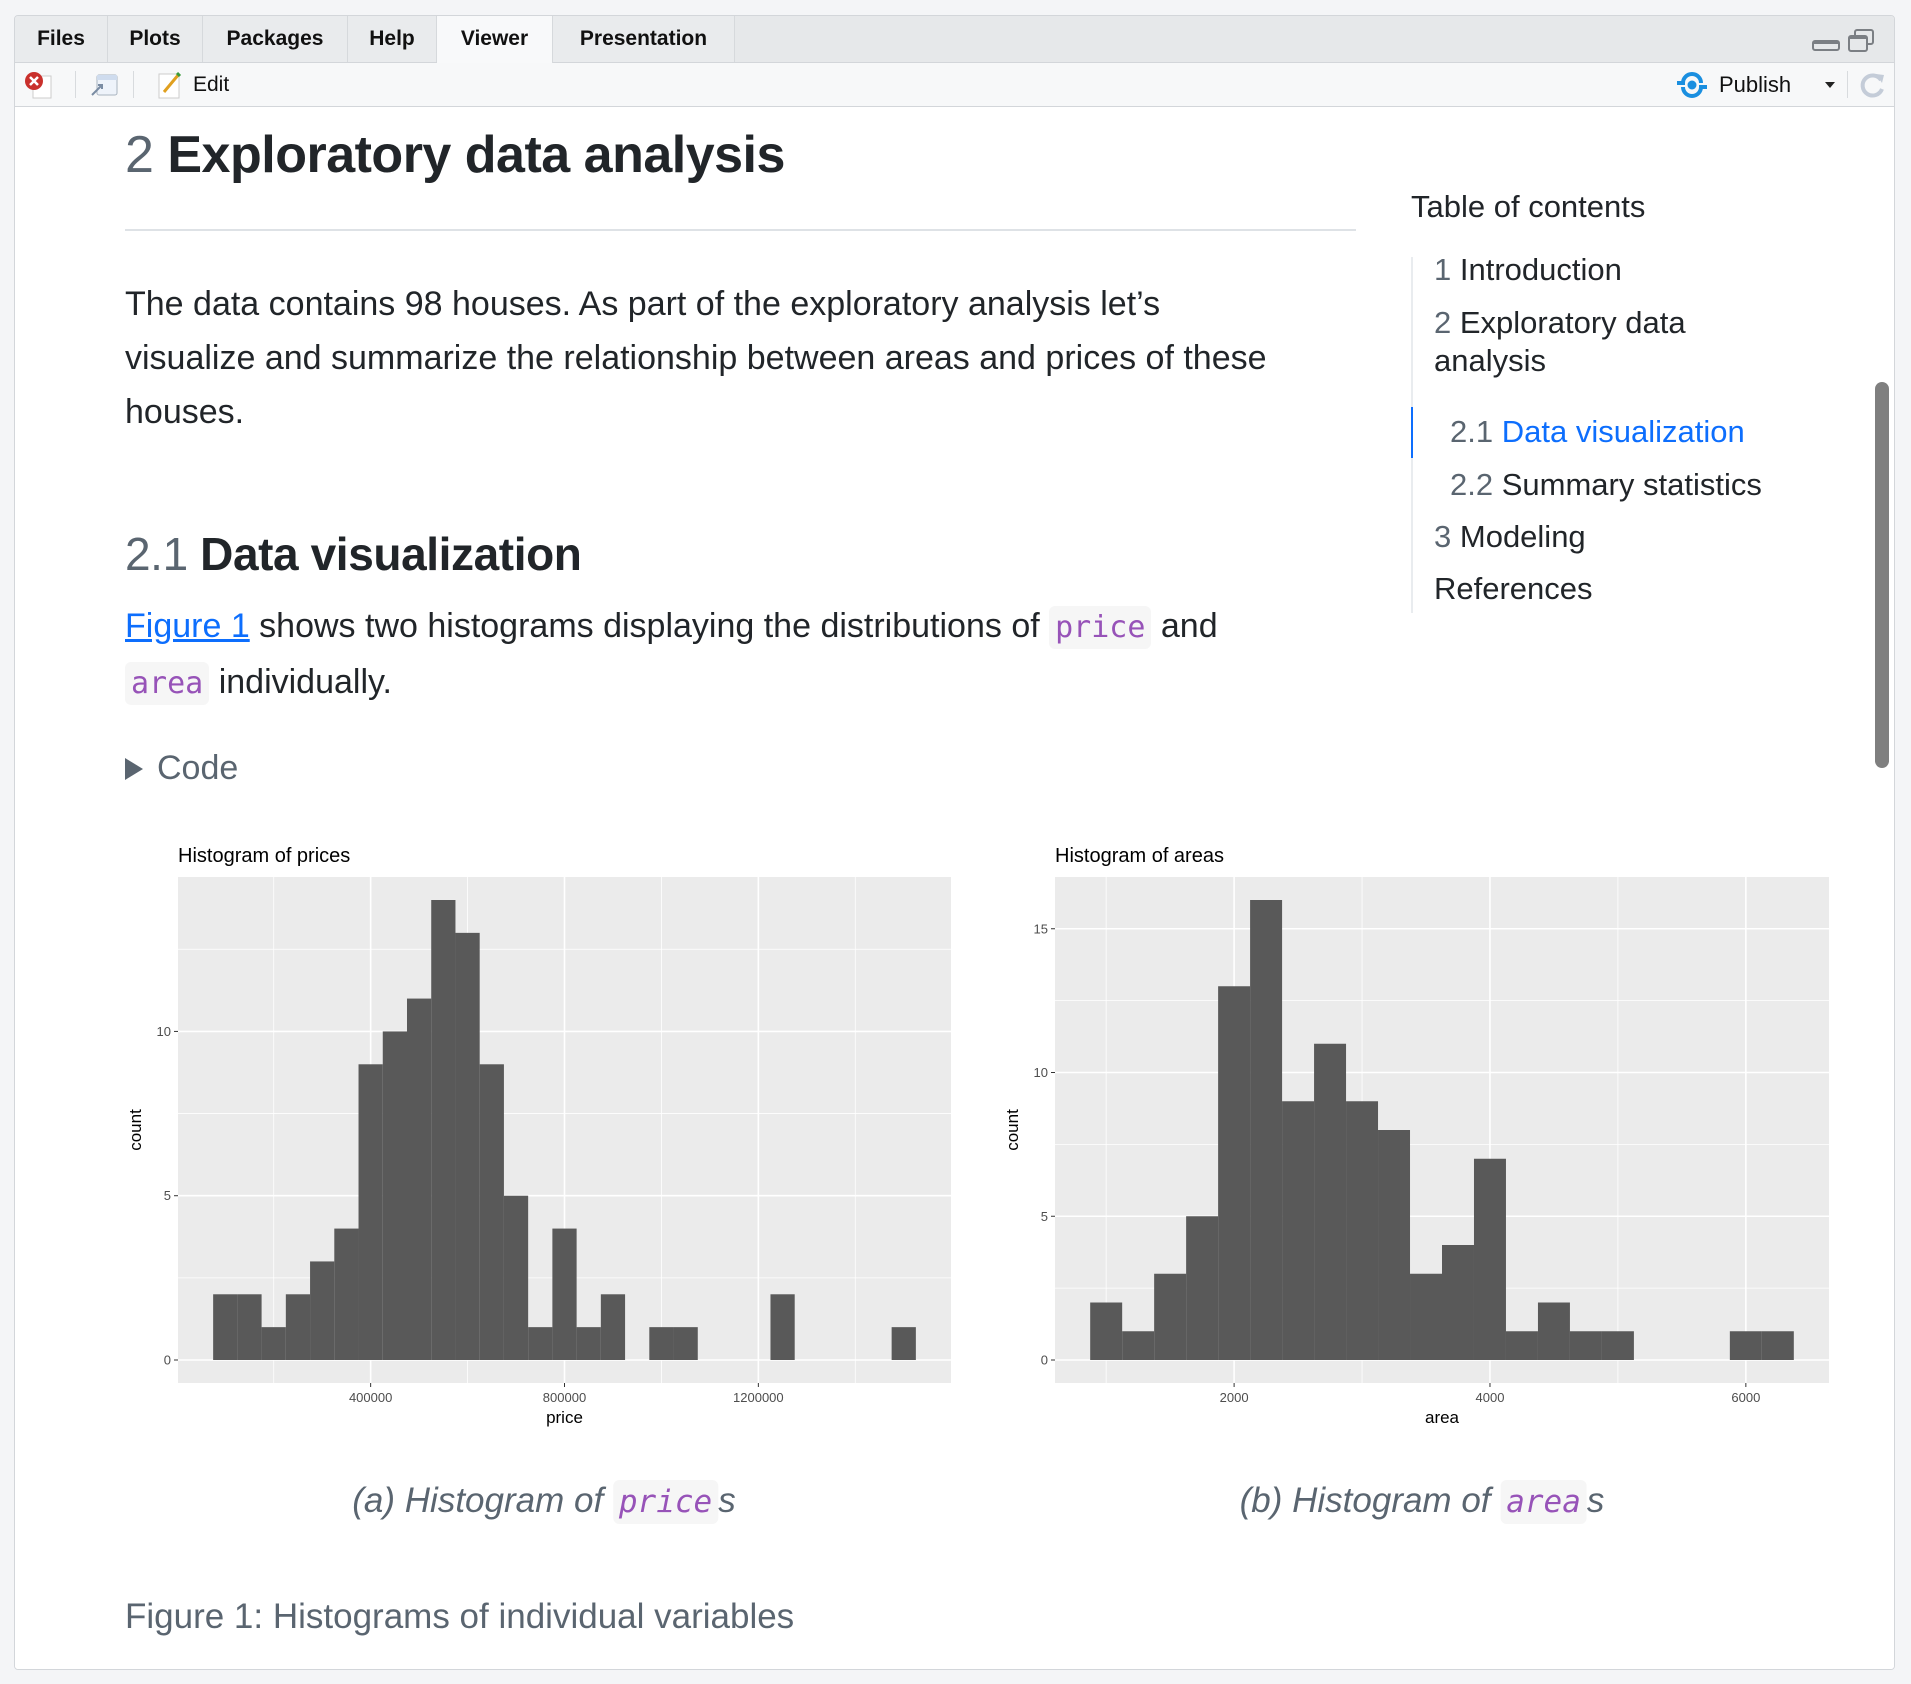 Image resolution: width=1911 pixels, height=1684 pixels. Describe the element at coordinates (1510, 536) in the screenshot. I see `toc-item-modeling: 3 Modeling` at that location.